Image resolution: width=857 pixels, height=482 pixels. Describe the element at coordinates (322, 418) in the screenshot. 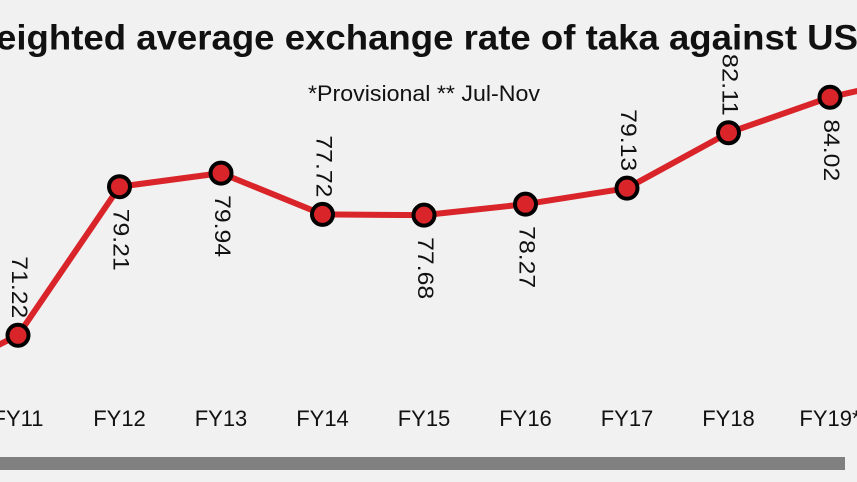

I see `x-tick-label: FY14` at that location.